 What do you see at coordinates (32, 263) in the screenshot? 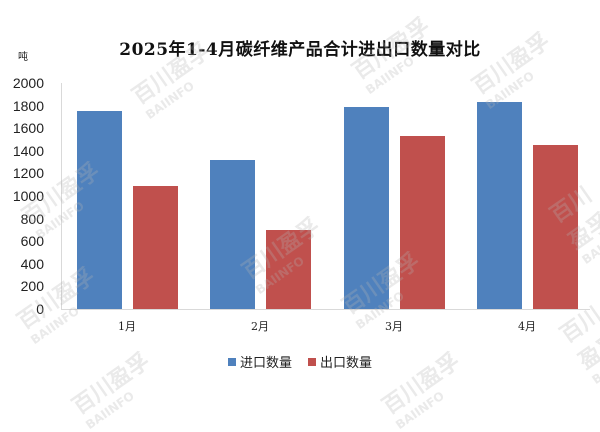
I see `y-tick-label: 400` at bounding box center [32, 263].